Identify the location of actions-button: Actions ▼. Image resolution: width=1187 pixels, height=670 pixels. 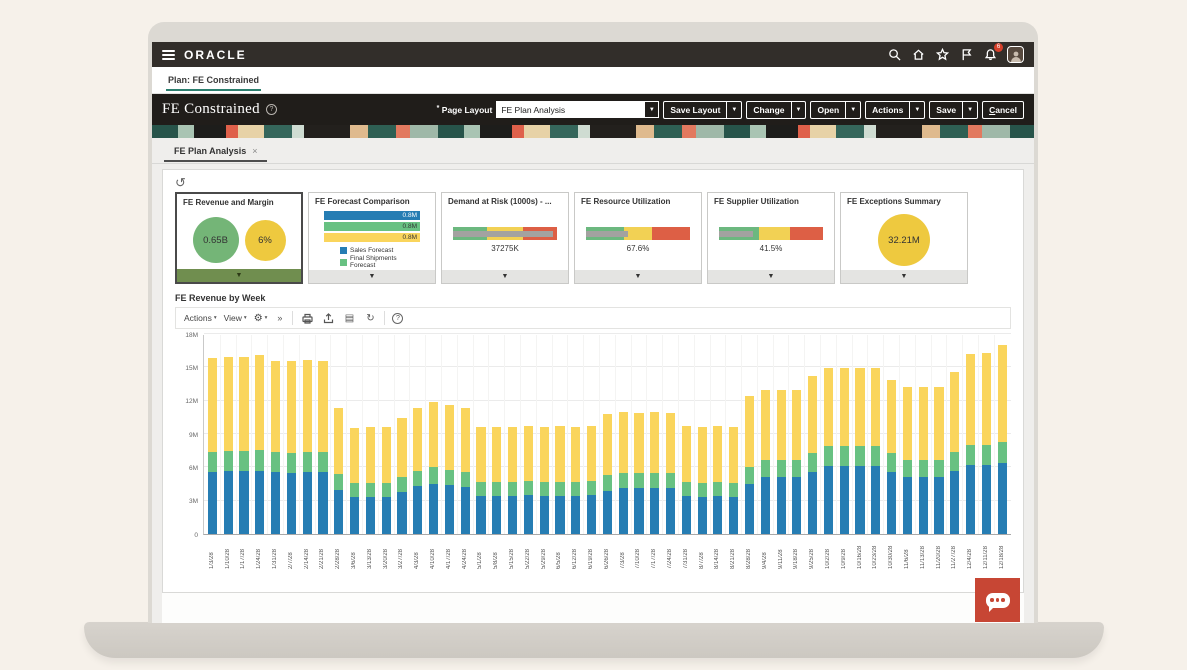
(895, 109).